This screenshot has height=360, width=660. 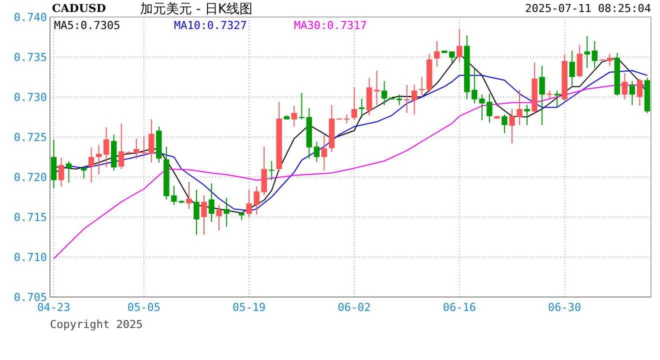 What do you see at coordinates (330, 25) in the screenshot?
I see `text: MA30:0.7317` at bounding box center [330, 25].